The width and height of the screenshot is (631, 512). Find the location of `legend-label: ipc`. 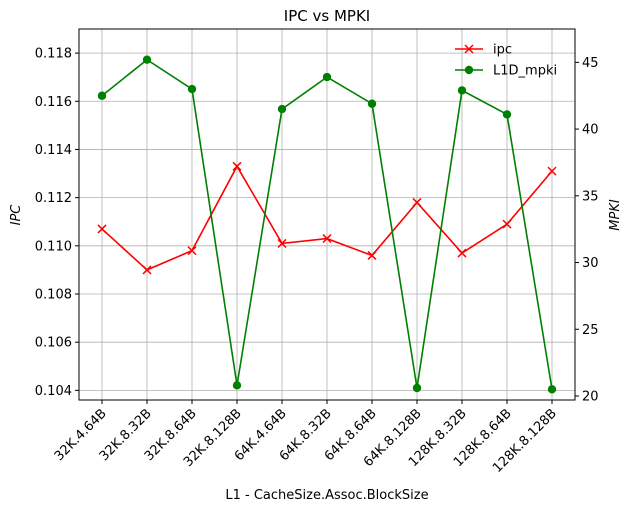

legend-label: ipc is located at coordinates (502, 50).